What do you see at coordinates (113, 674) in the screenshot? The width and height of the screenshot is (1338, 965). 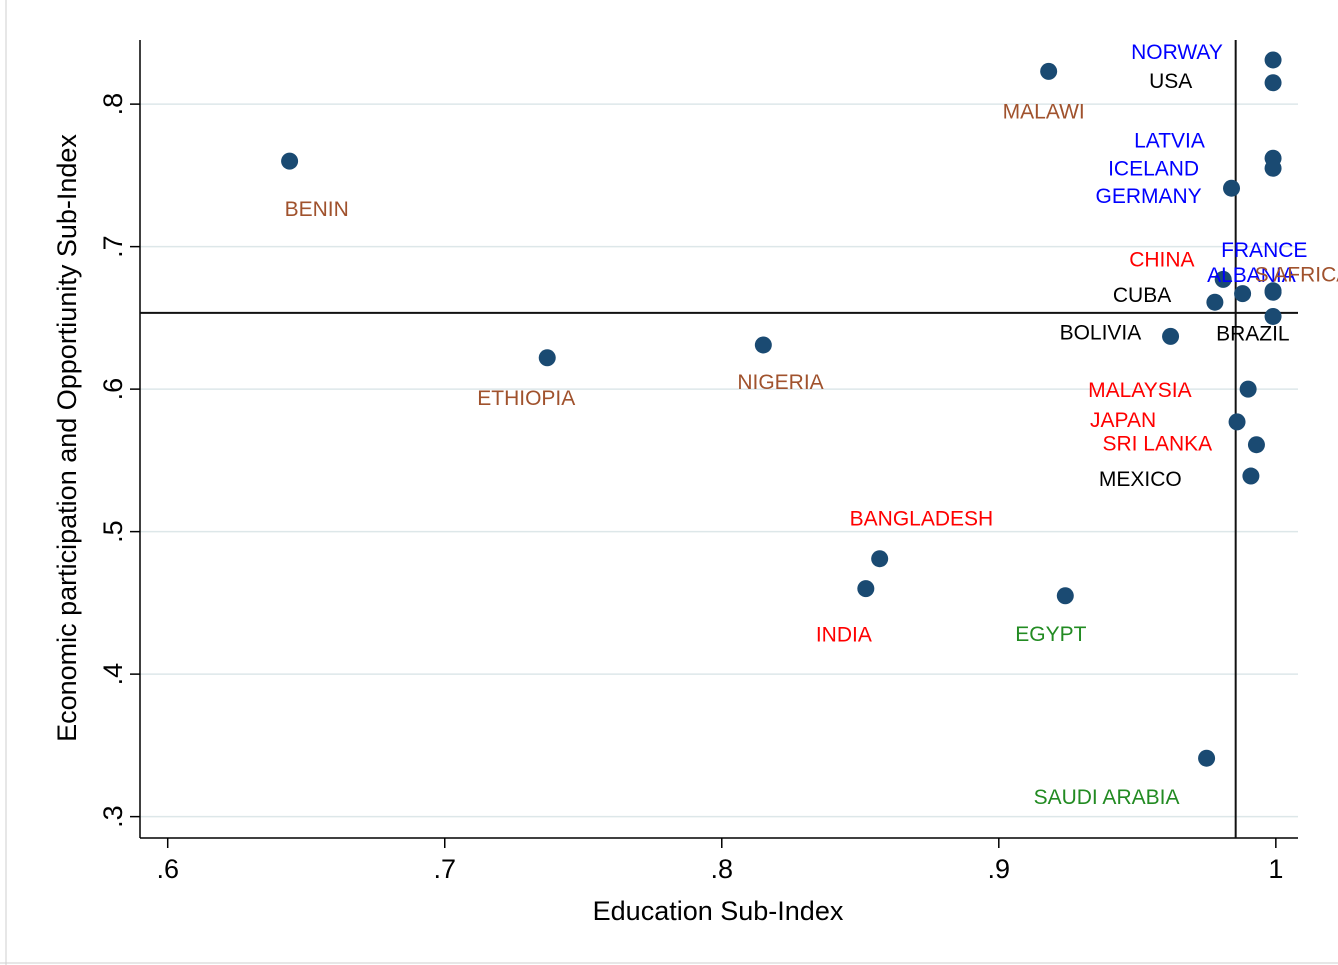 I see `y-tick-label: .4` at bounding box center [113, 674].